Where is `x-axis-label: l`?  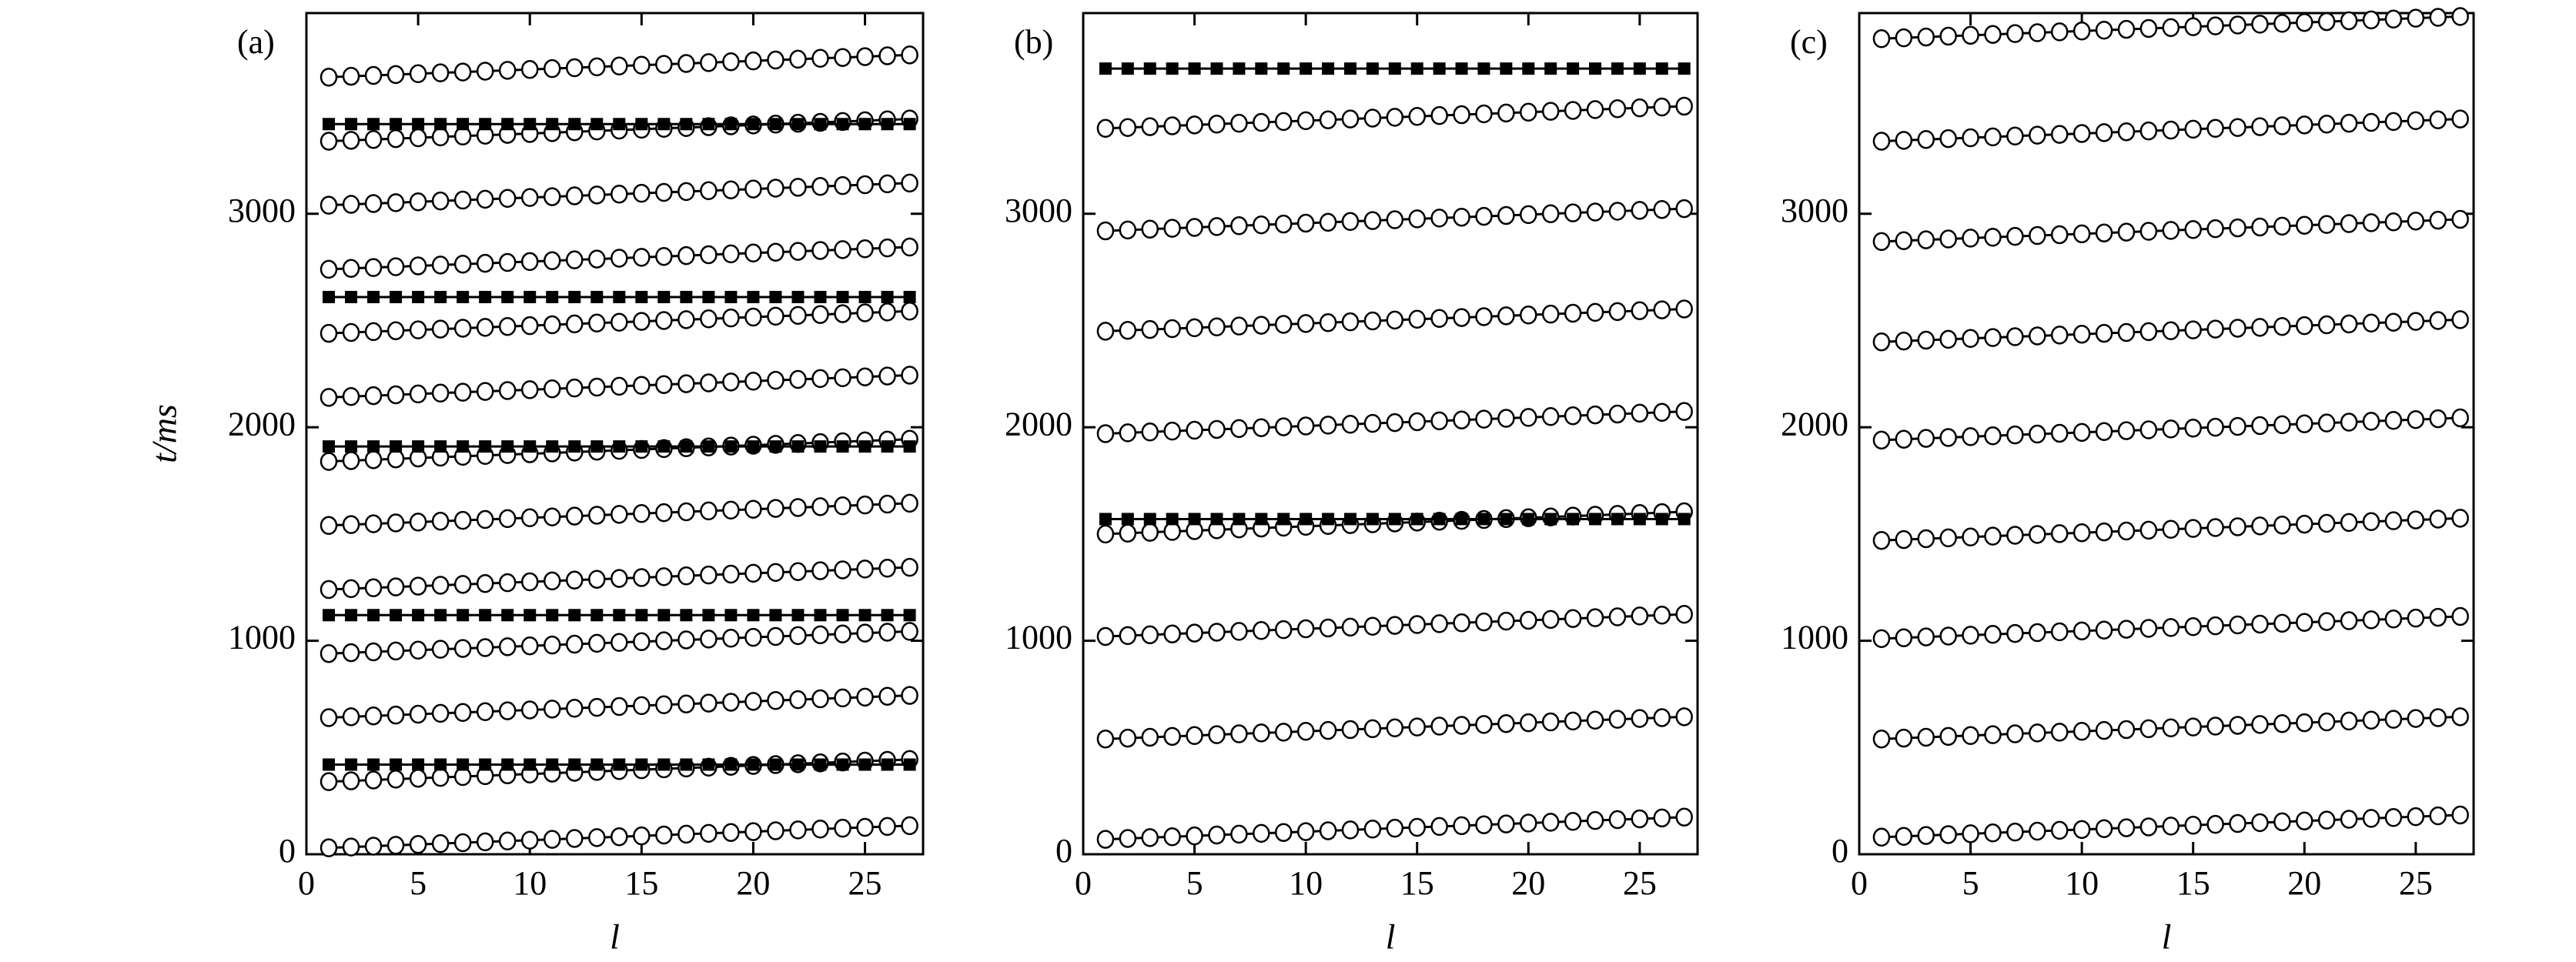 x-axis-label: l is located at coordinates (2167, 937).